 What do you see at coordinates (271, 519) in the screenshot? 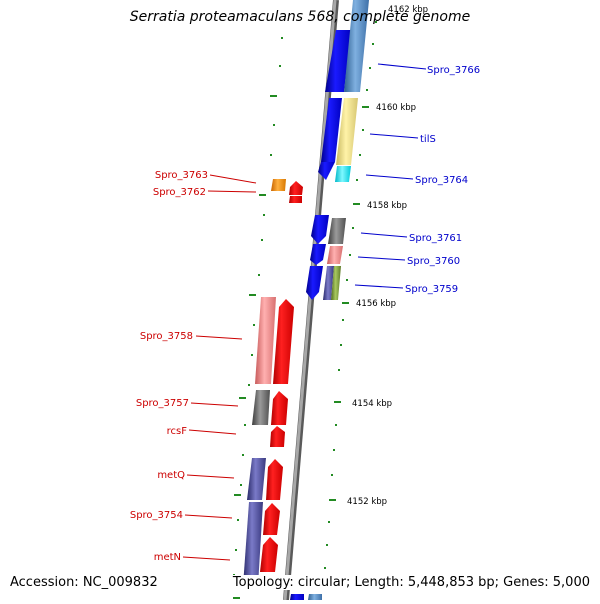
I see `gene-spro-3754-red` at bounding box center [271, 519].